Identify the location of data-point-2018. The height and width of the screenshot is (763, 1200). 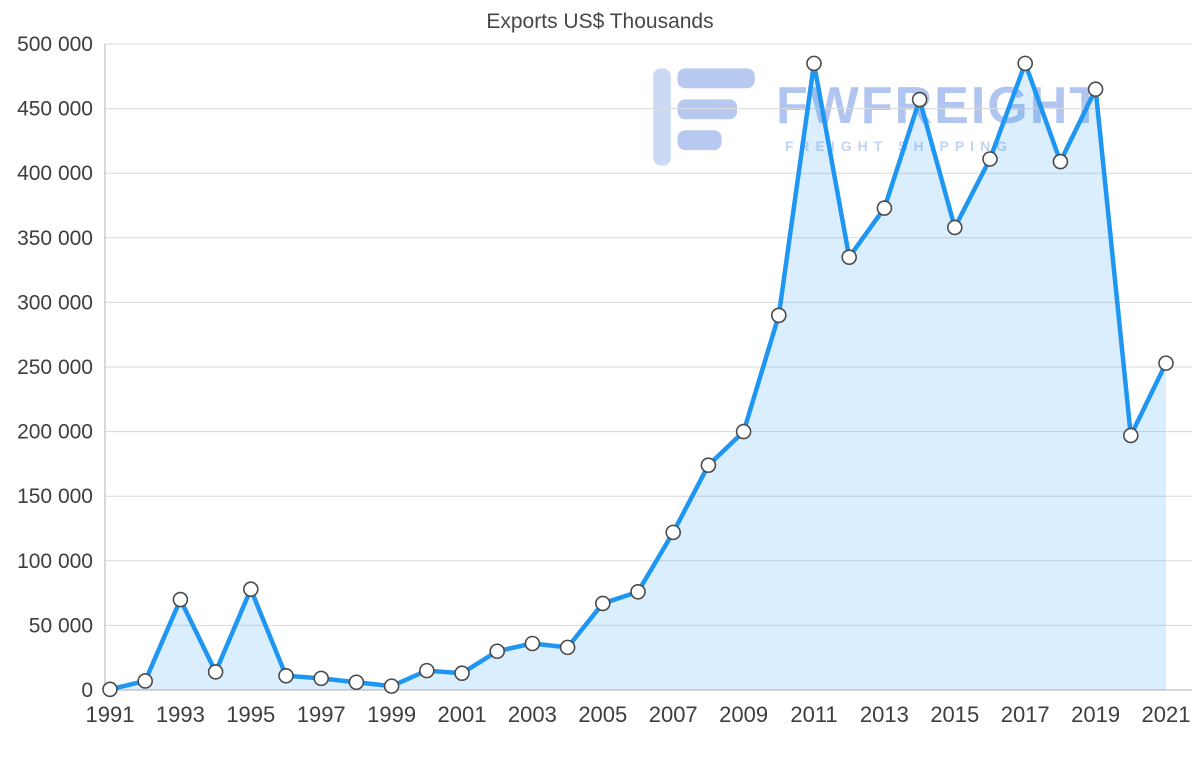
(1060, 161).